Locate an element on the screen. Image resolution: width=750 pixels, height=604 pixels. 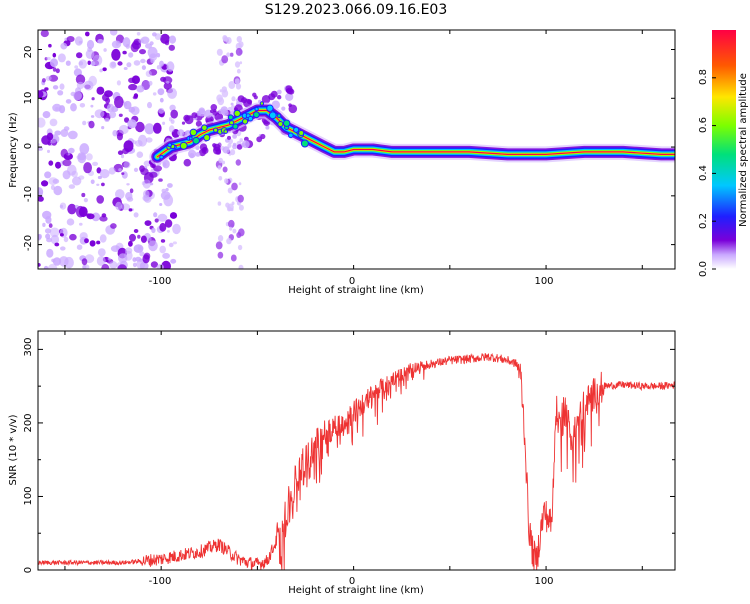
spectrogram-x-axis-label: Height of straight line (km) is located at coordinates (356, 290).